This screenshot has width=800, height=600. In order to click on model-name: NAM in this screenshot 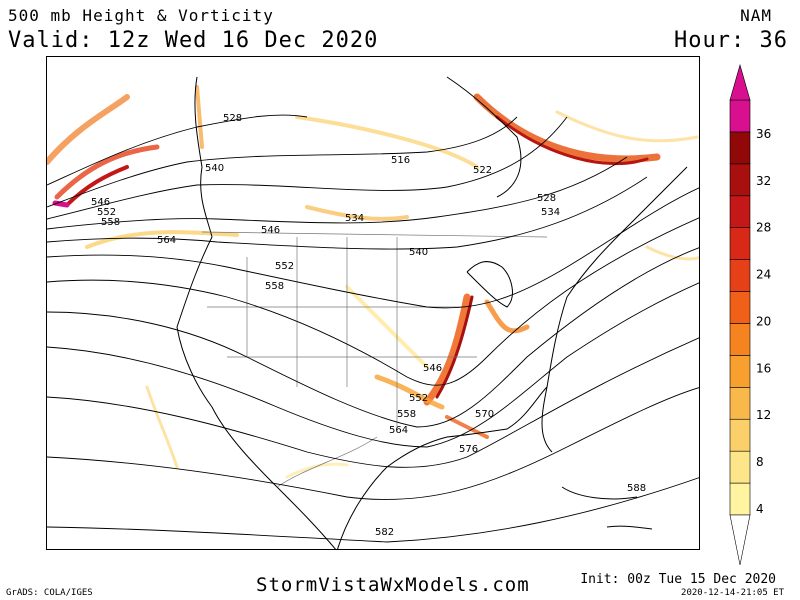, I will do `click(756, 15)`.